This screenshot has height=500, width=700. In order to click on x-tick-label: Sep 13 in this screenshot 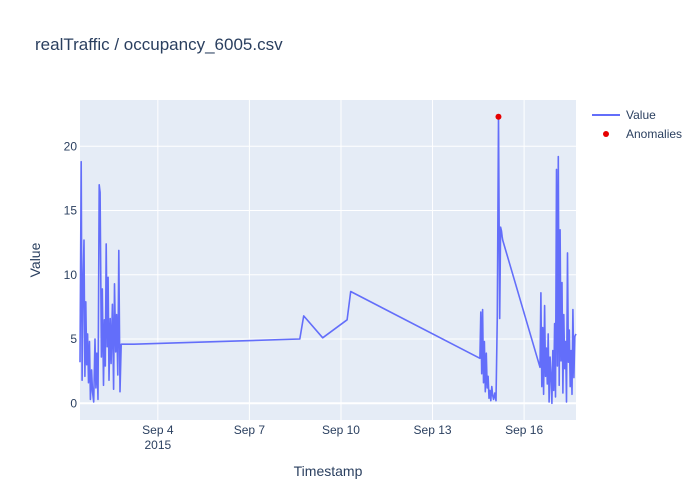, I will do `click(433, 430)`.